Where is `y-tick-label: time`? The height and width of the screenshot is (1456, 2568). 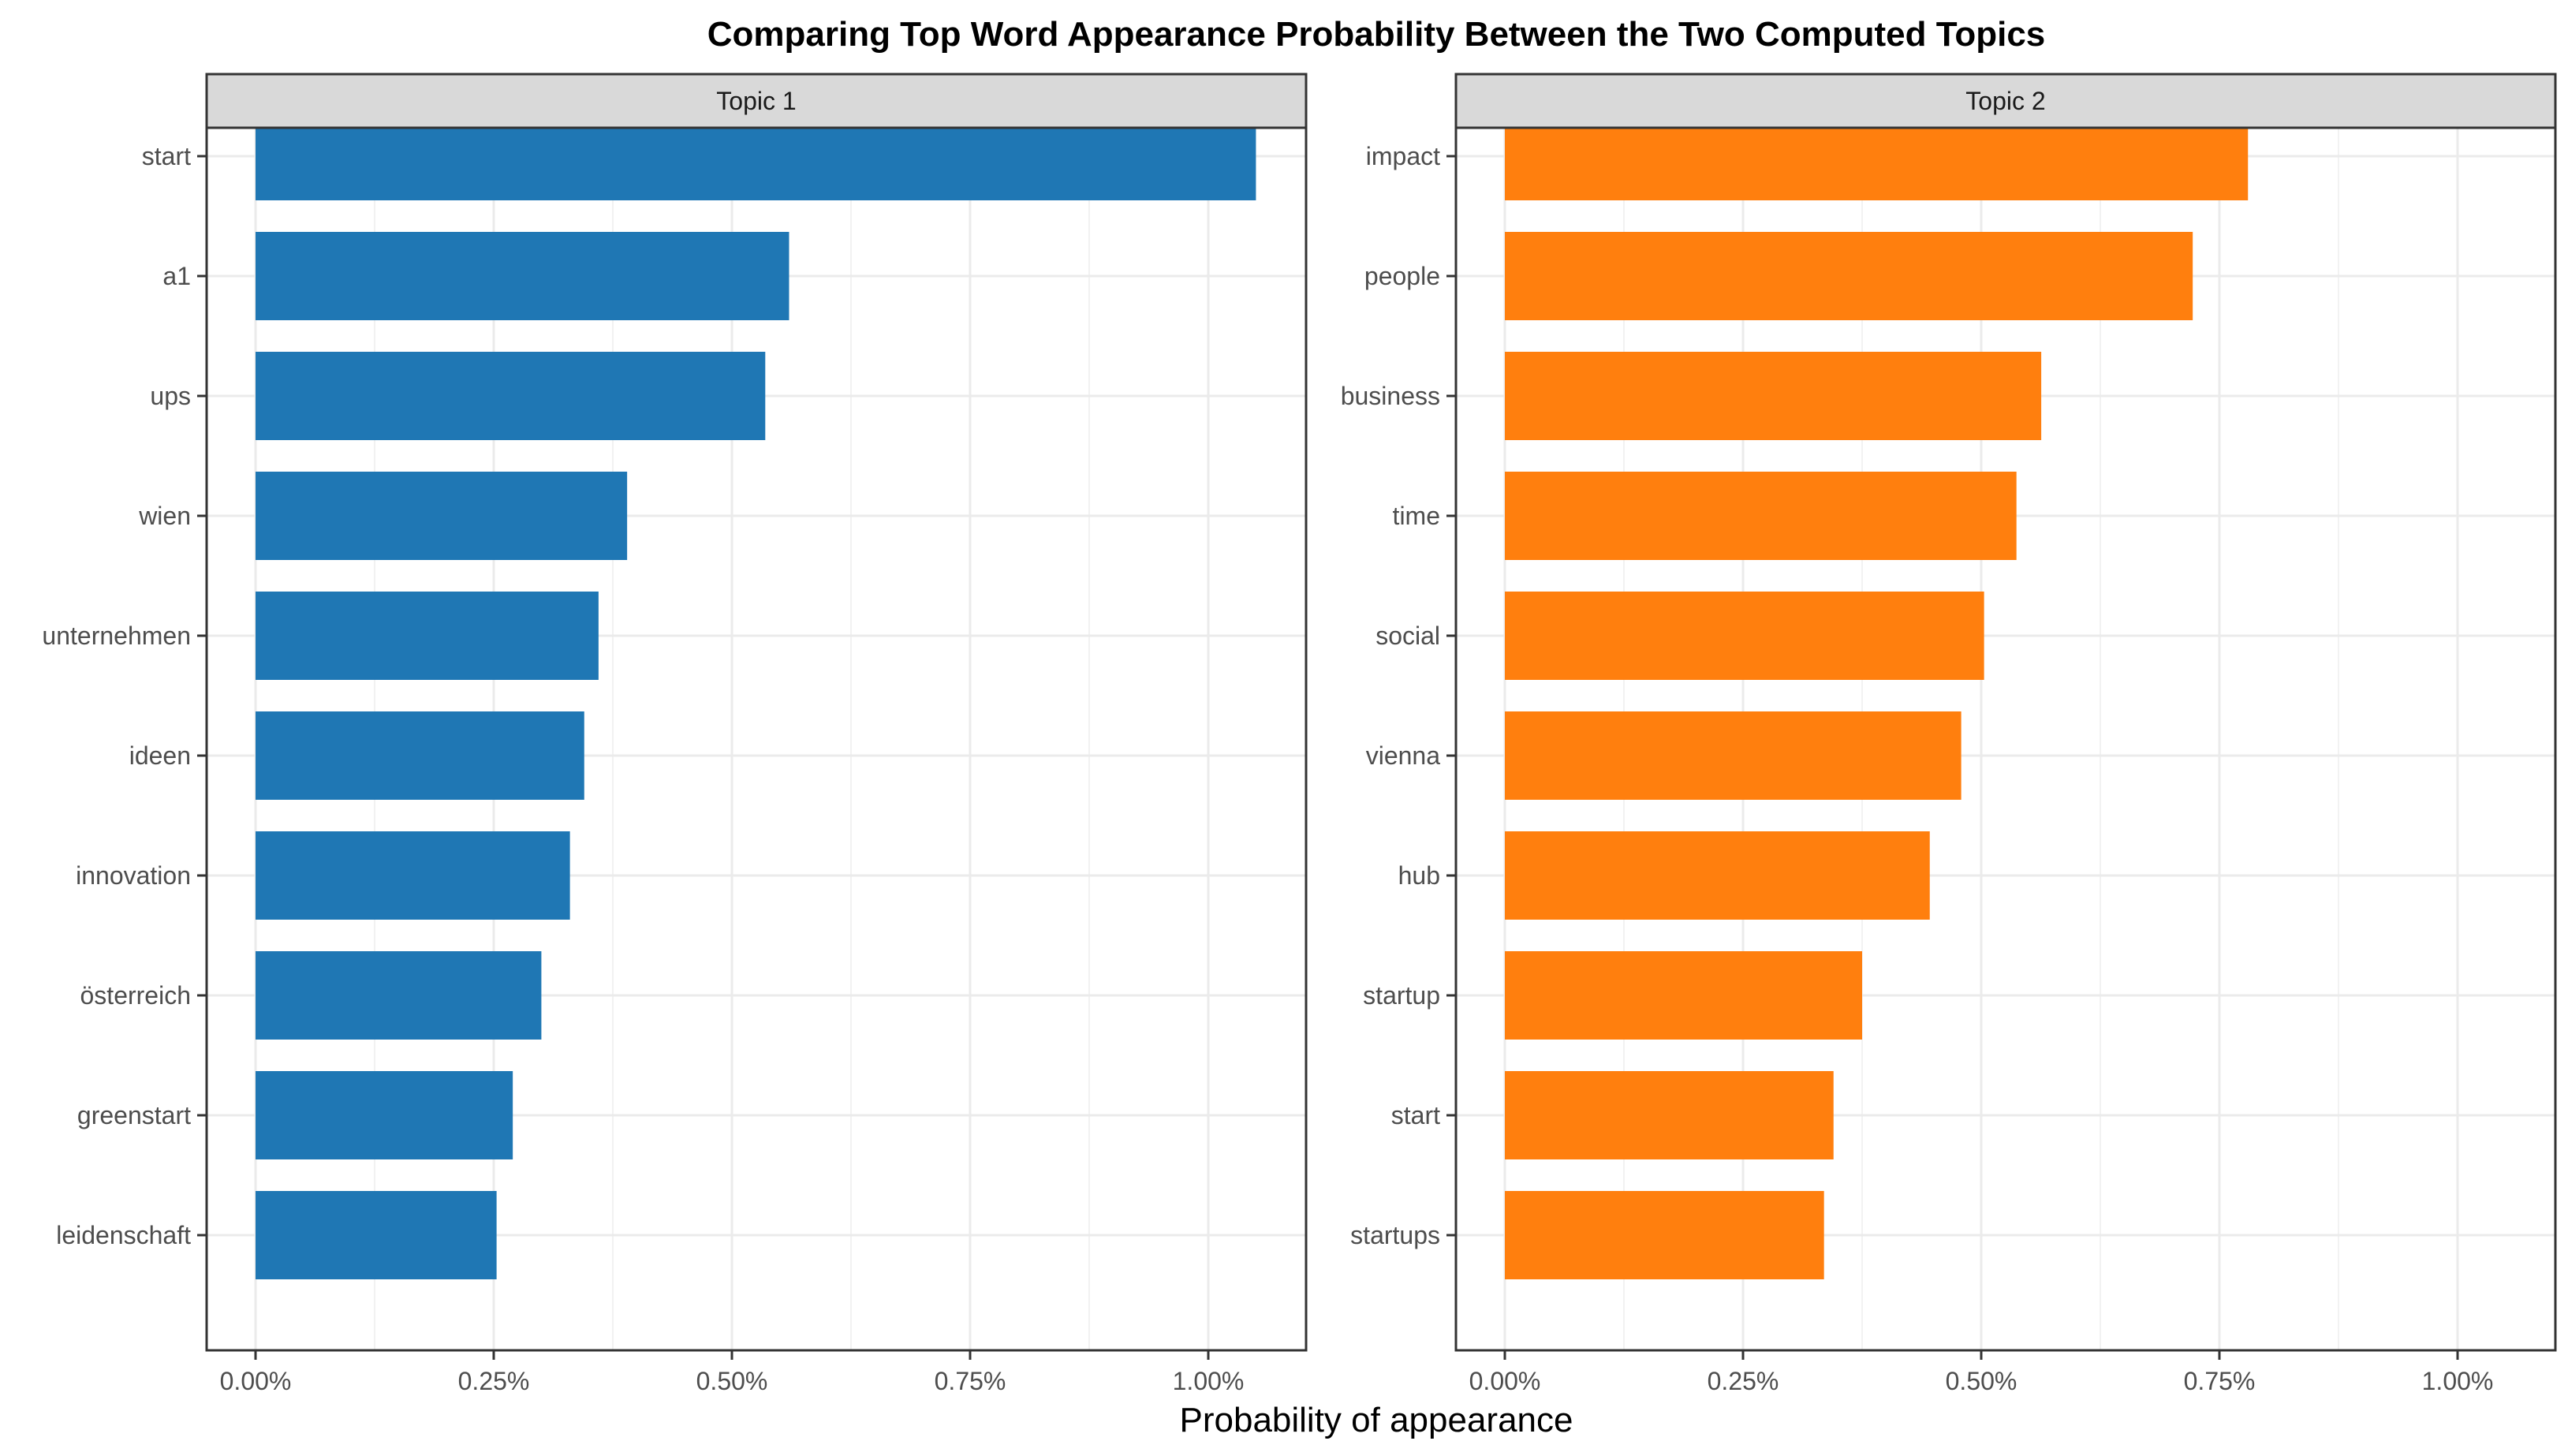 y-tick-label: time is located at coordinates (1416, 516).